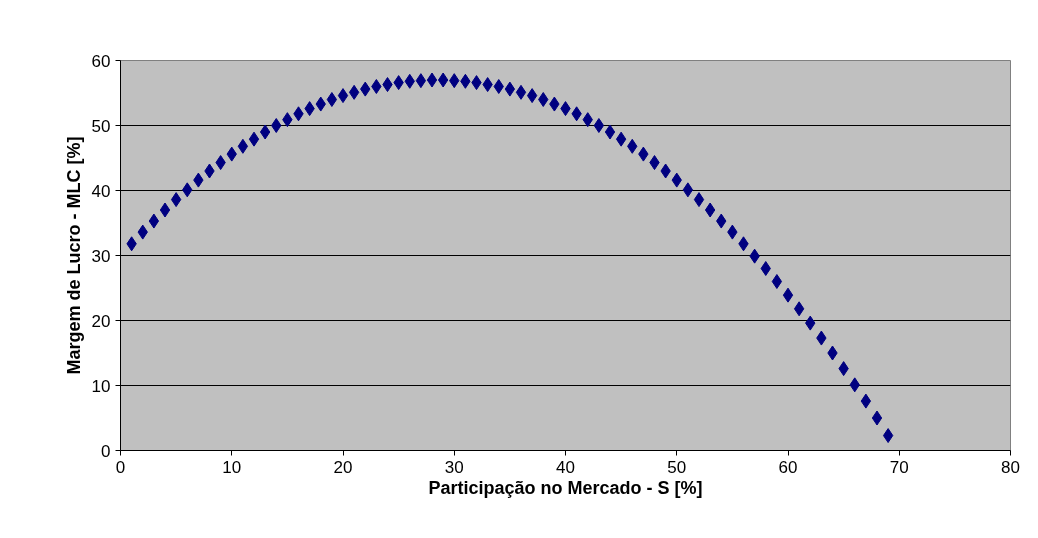  What do you see at coordinates (101, 256) in the screenshot?
I see `y-tick-label: 30` at bounding box center [101, 256].